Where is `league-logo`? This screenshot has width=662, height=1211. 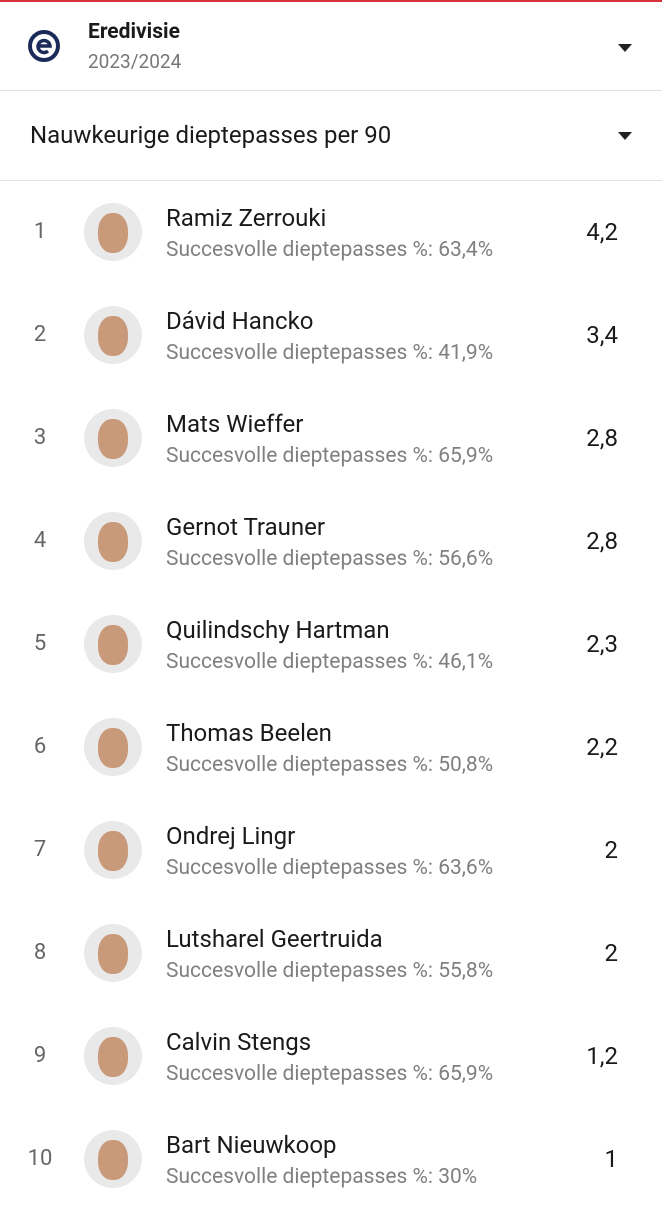
league-logo is located at coordinates (44, 46).